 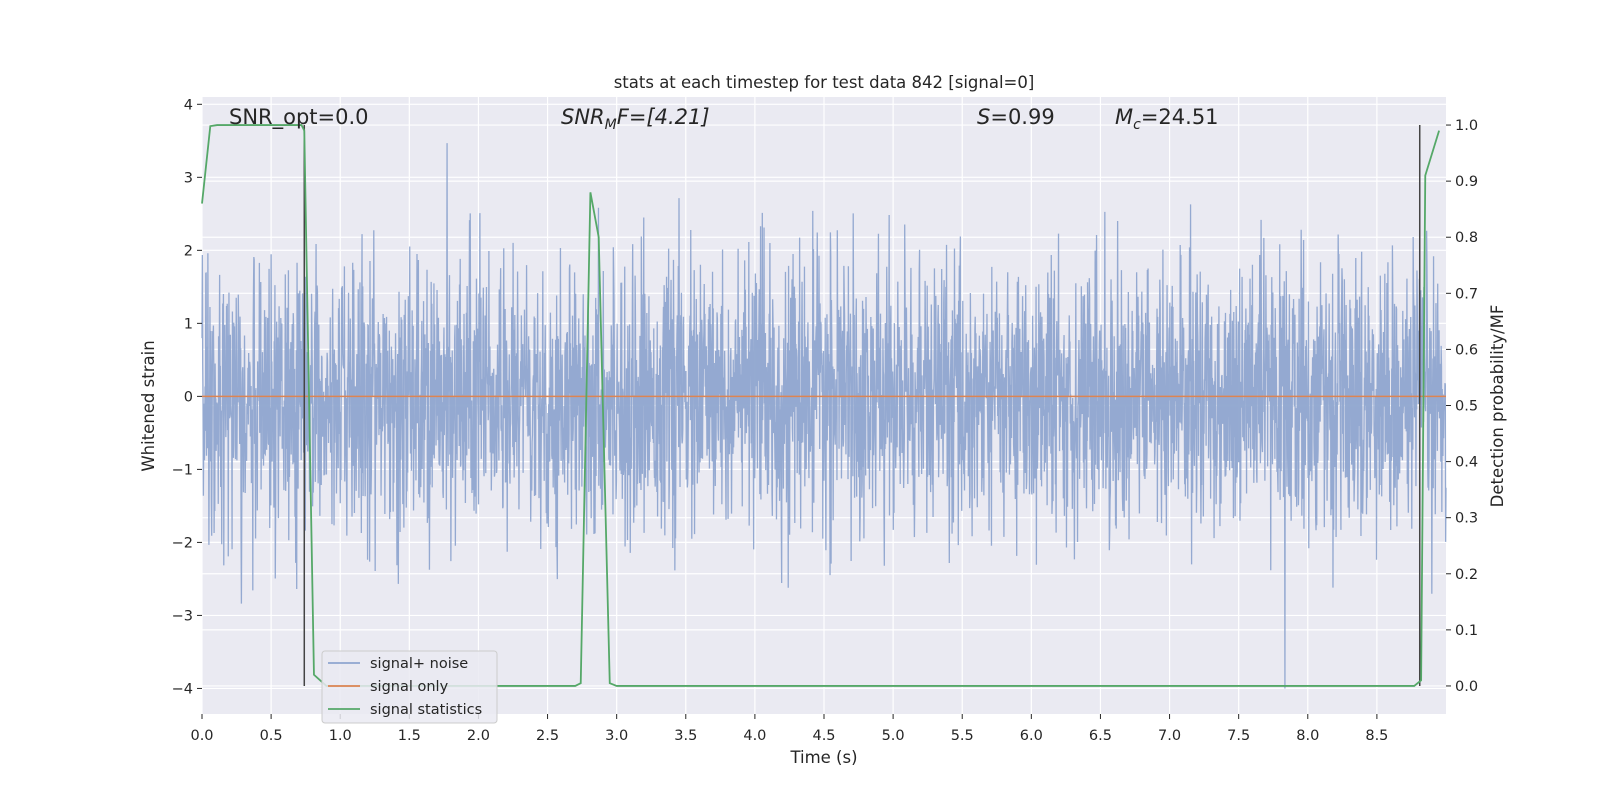 What do you see at coordinates (1466, 407) in the screenshot?
I see `y2-tick-label: 0.5` at bounding box center [1466, 407].